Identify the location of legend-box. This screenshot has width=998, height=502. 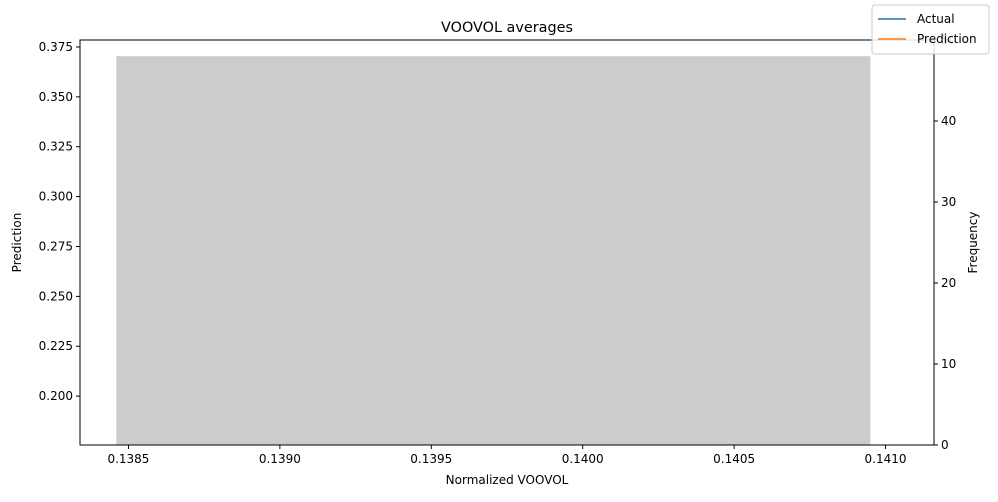
(930, 29).